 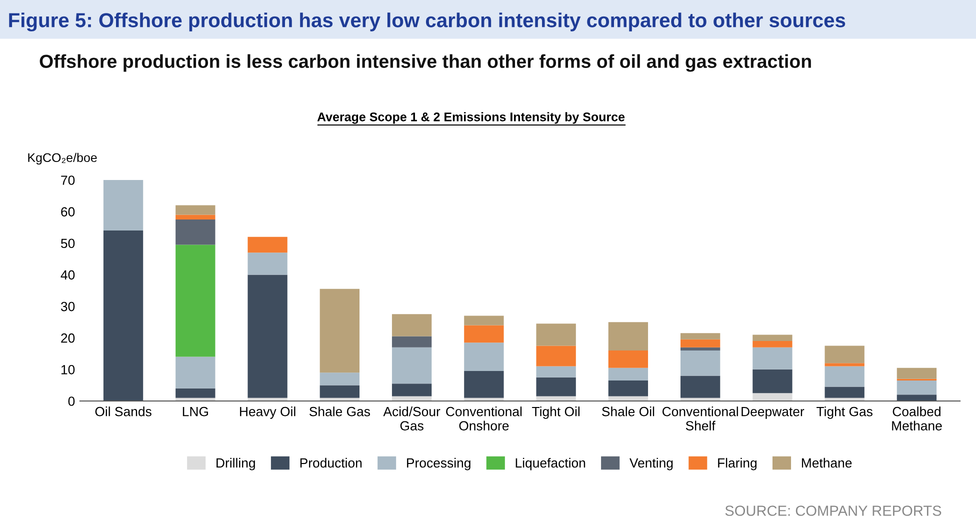 I want to click on legend-label: Processing, so click(x=438, y=464).